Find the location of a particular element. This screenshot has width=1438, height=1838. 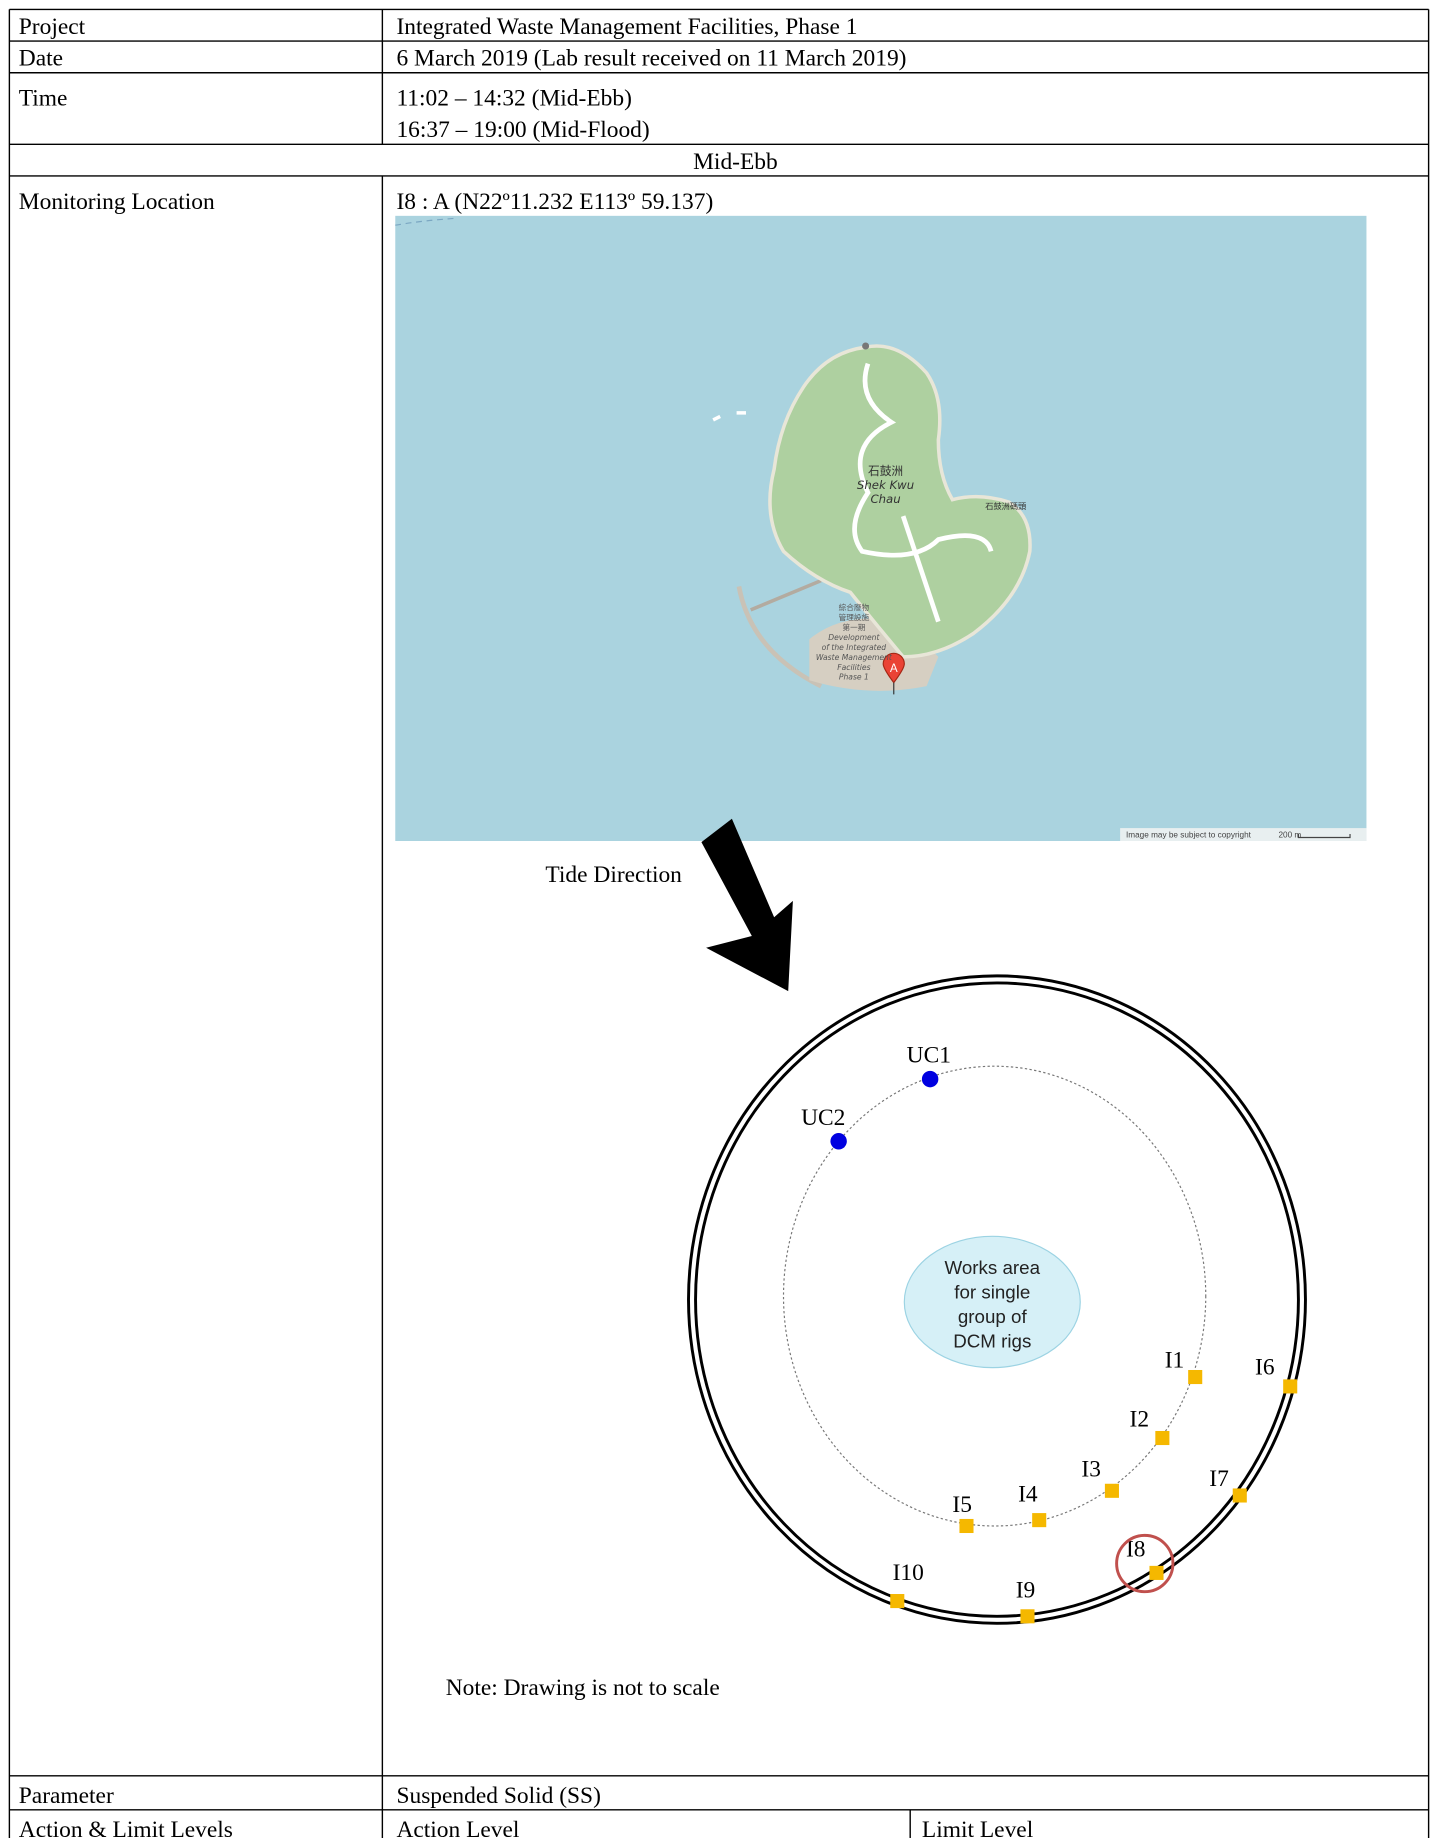

works-area is located at coordinates (992, 1302).